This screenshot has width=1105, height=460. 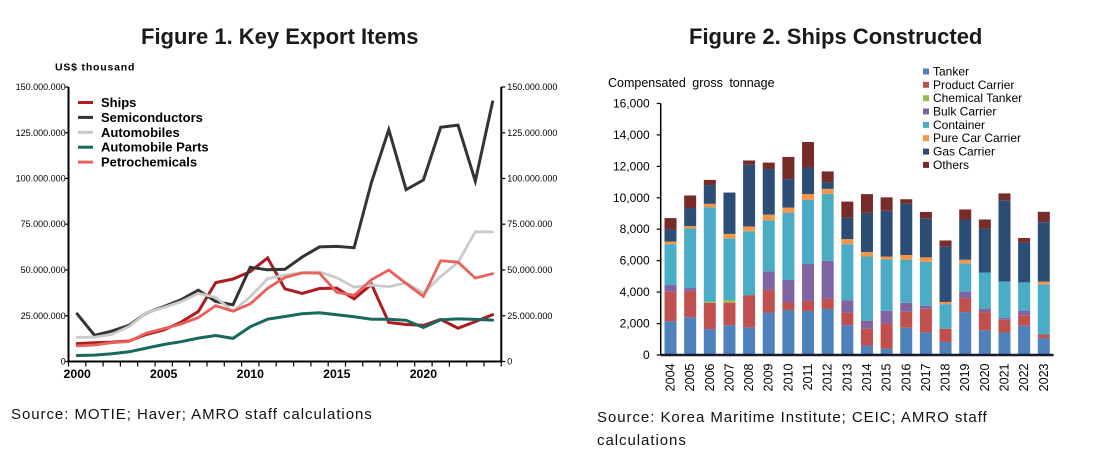 I want to click on svg-text: Chemical Tanker, so click(x=977, y=98).